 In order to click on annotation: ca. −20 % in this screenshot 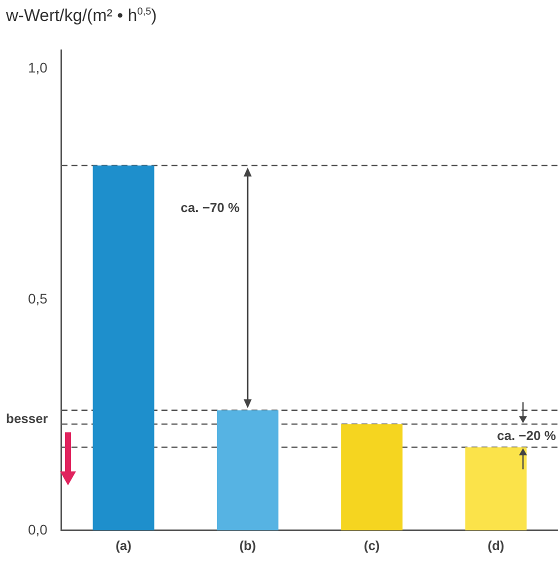, I will do `click(526, 436)`.